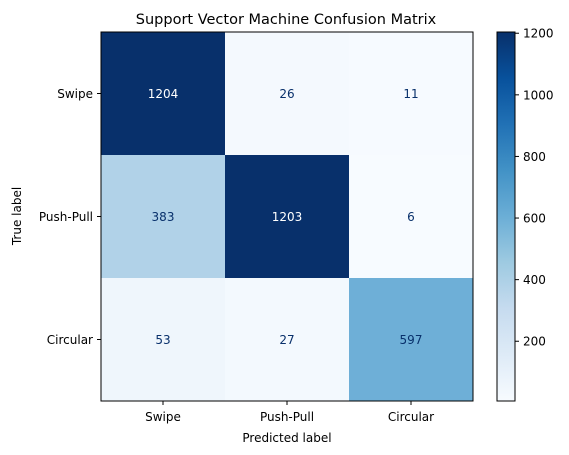  What do you see at coordinates (17, 216) in the screenshot?
I see `y-axis-label: True label` at bounding box center [17, 216].